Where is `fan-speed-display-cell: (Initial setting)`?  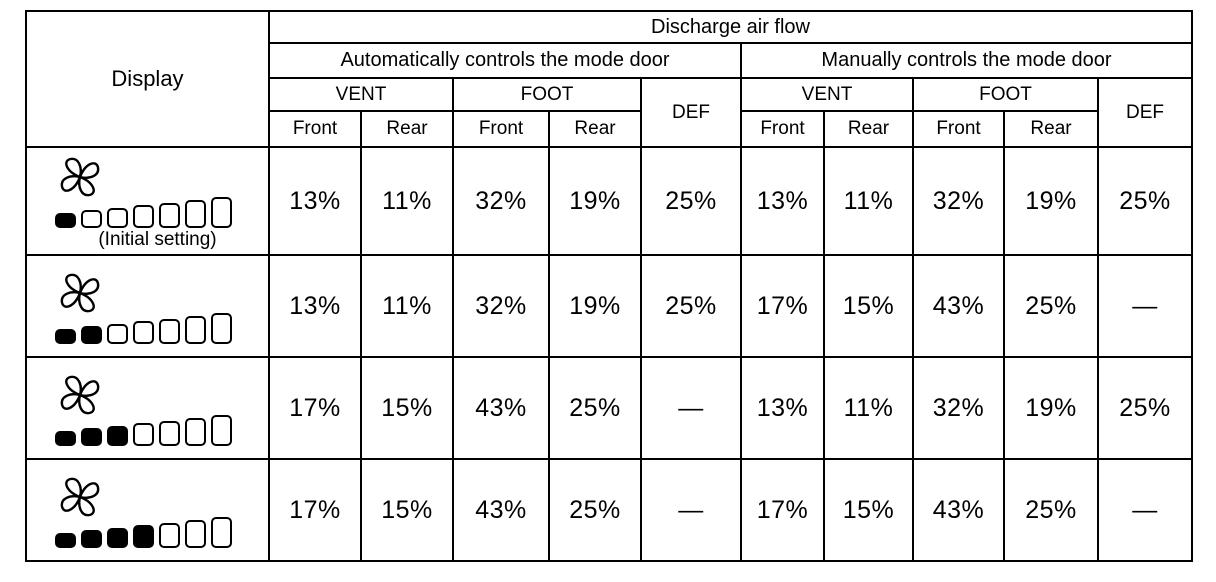
fan-speed-display-cell: (Initial setting) is located at coordinates (147, 201).